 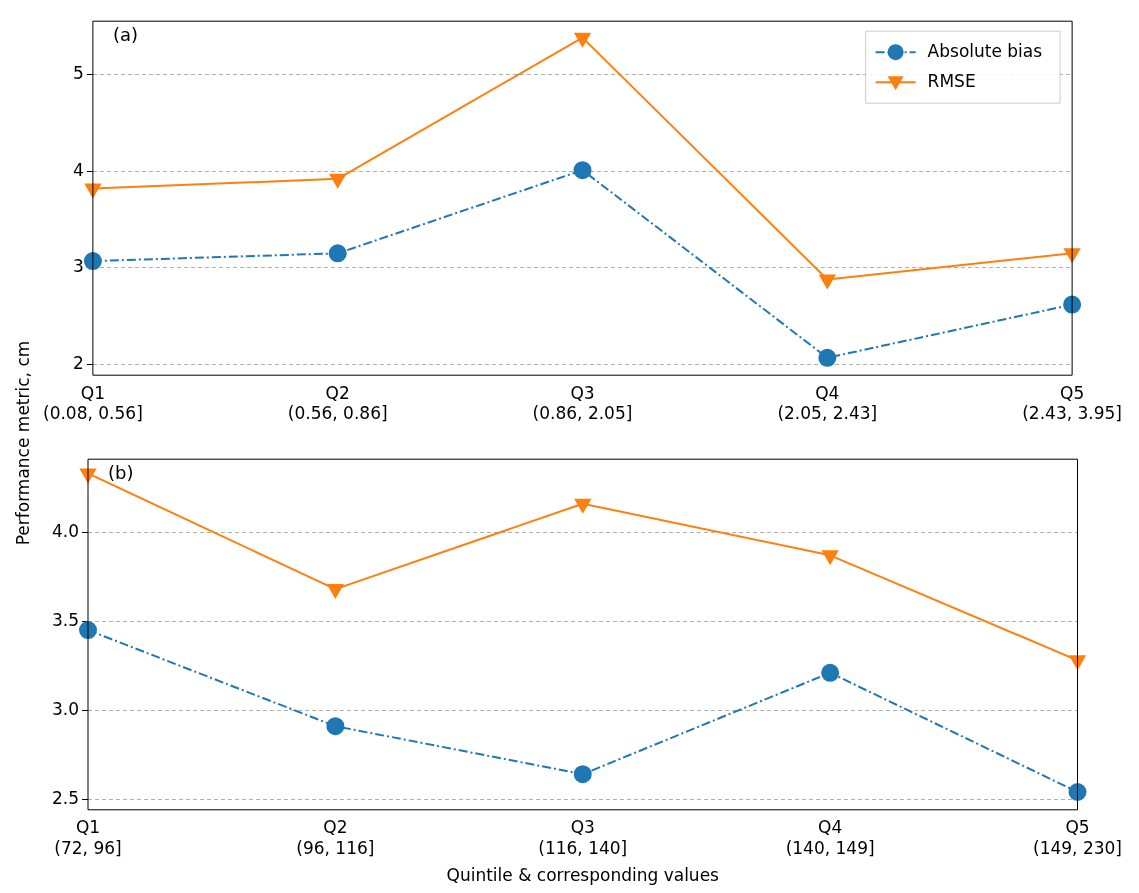 What do you see at coordinates (78, 169) in the screenshot?
I see `y-tick-label: 4` at bounding box center [78, 169].